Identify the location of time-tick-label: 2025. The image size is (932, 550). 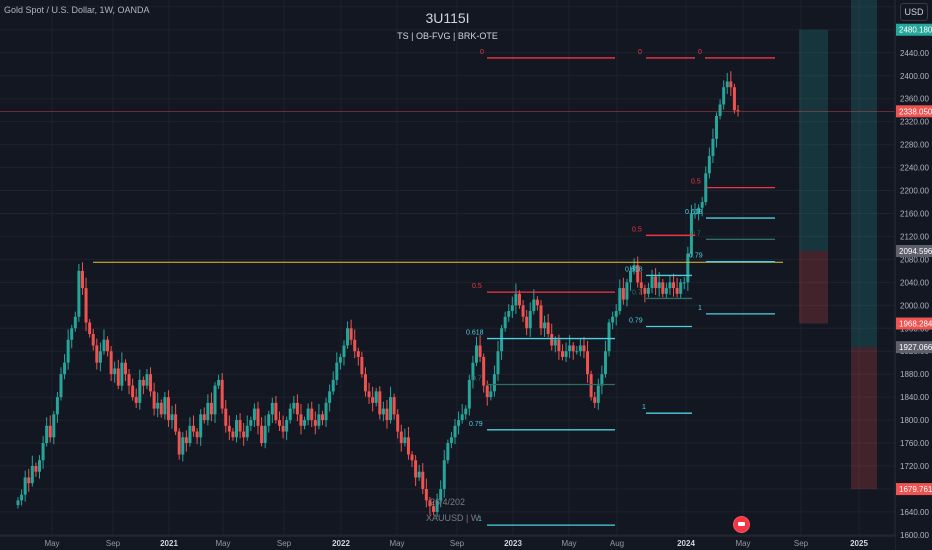
(859, 543).